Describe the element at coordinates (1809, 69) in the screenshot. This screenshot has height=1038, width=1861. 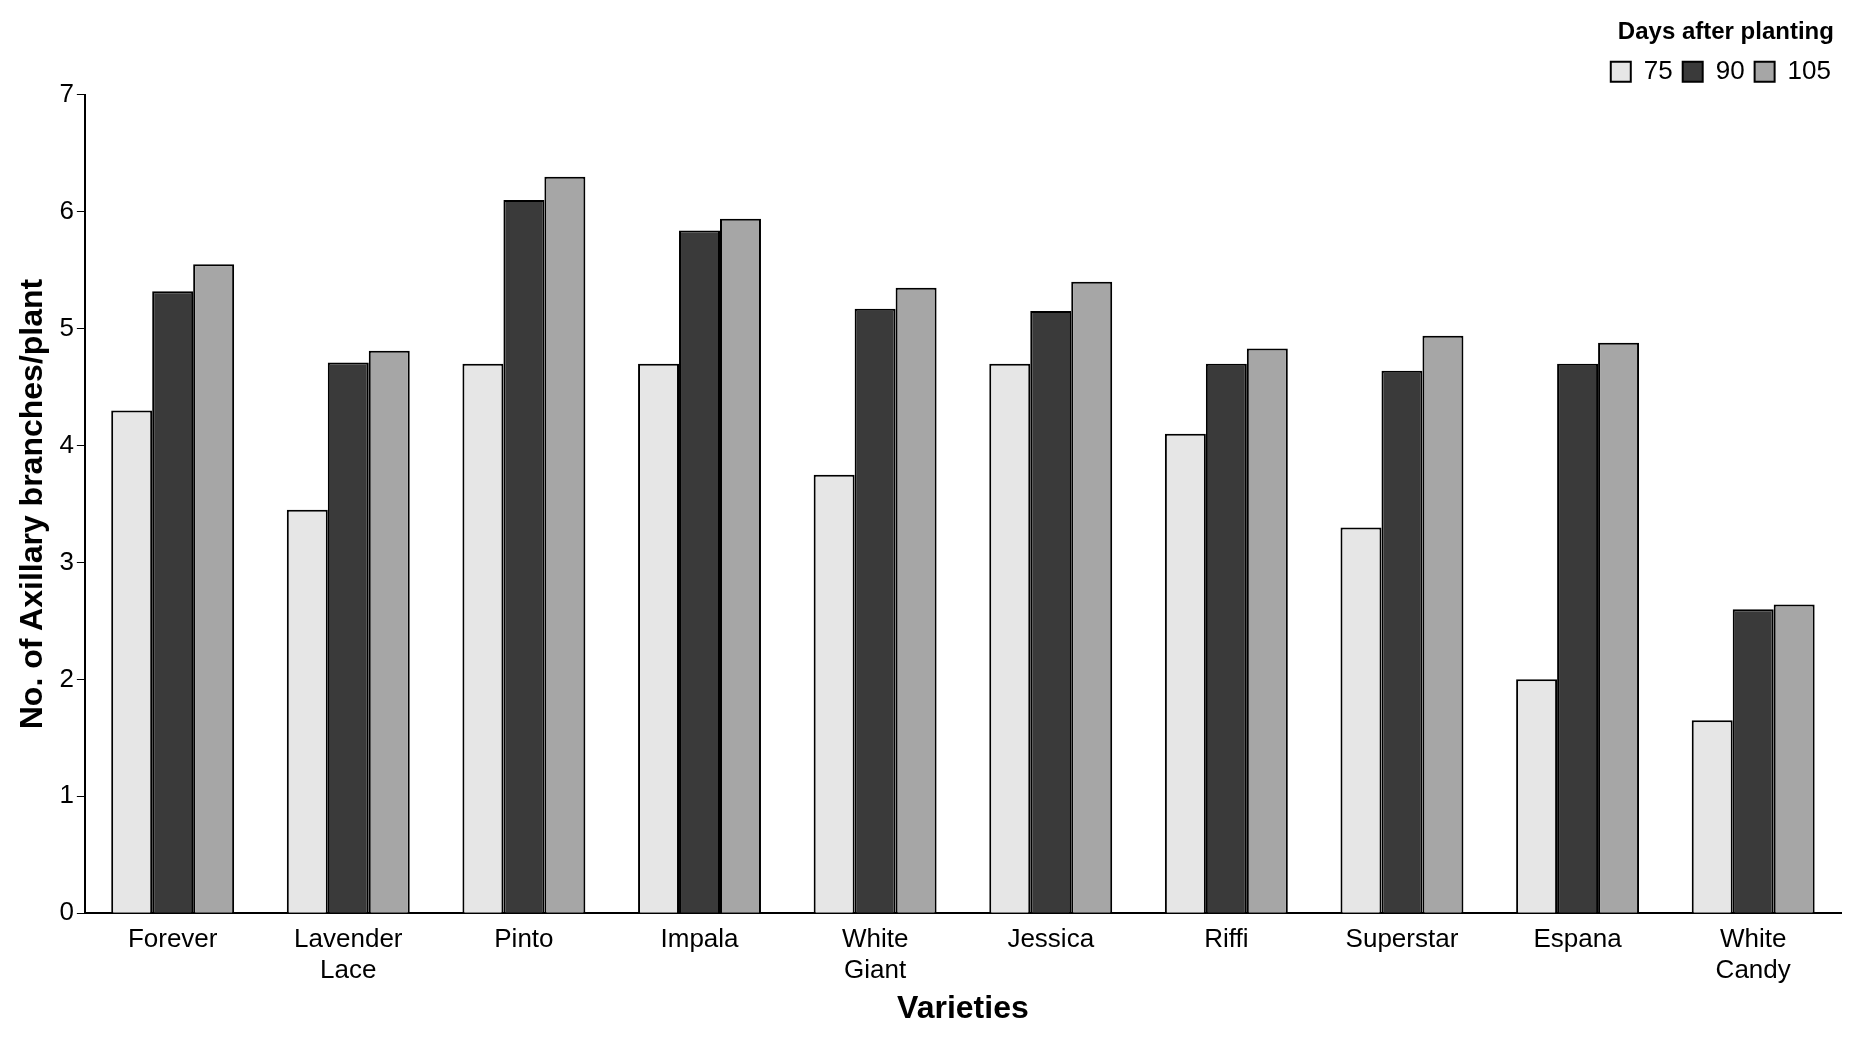
I see `legend-label: 105` at that location.